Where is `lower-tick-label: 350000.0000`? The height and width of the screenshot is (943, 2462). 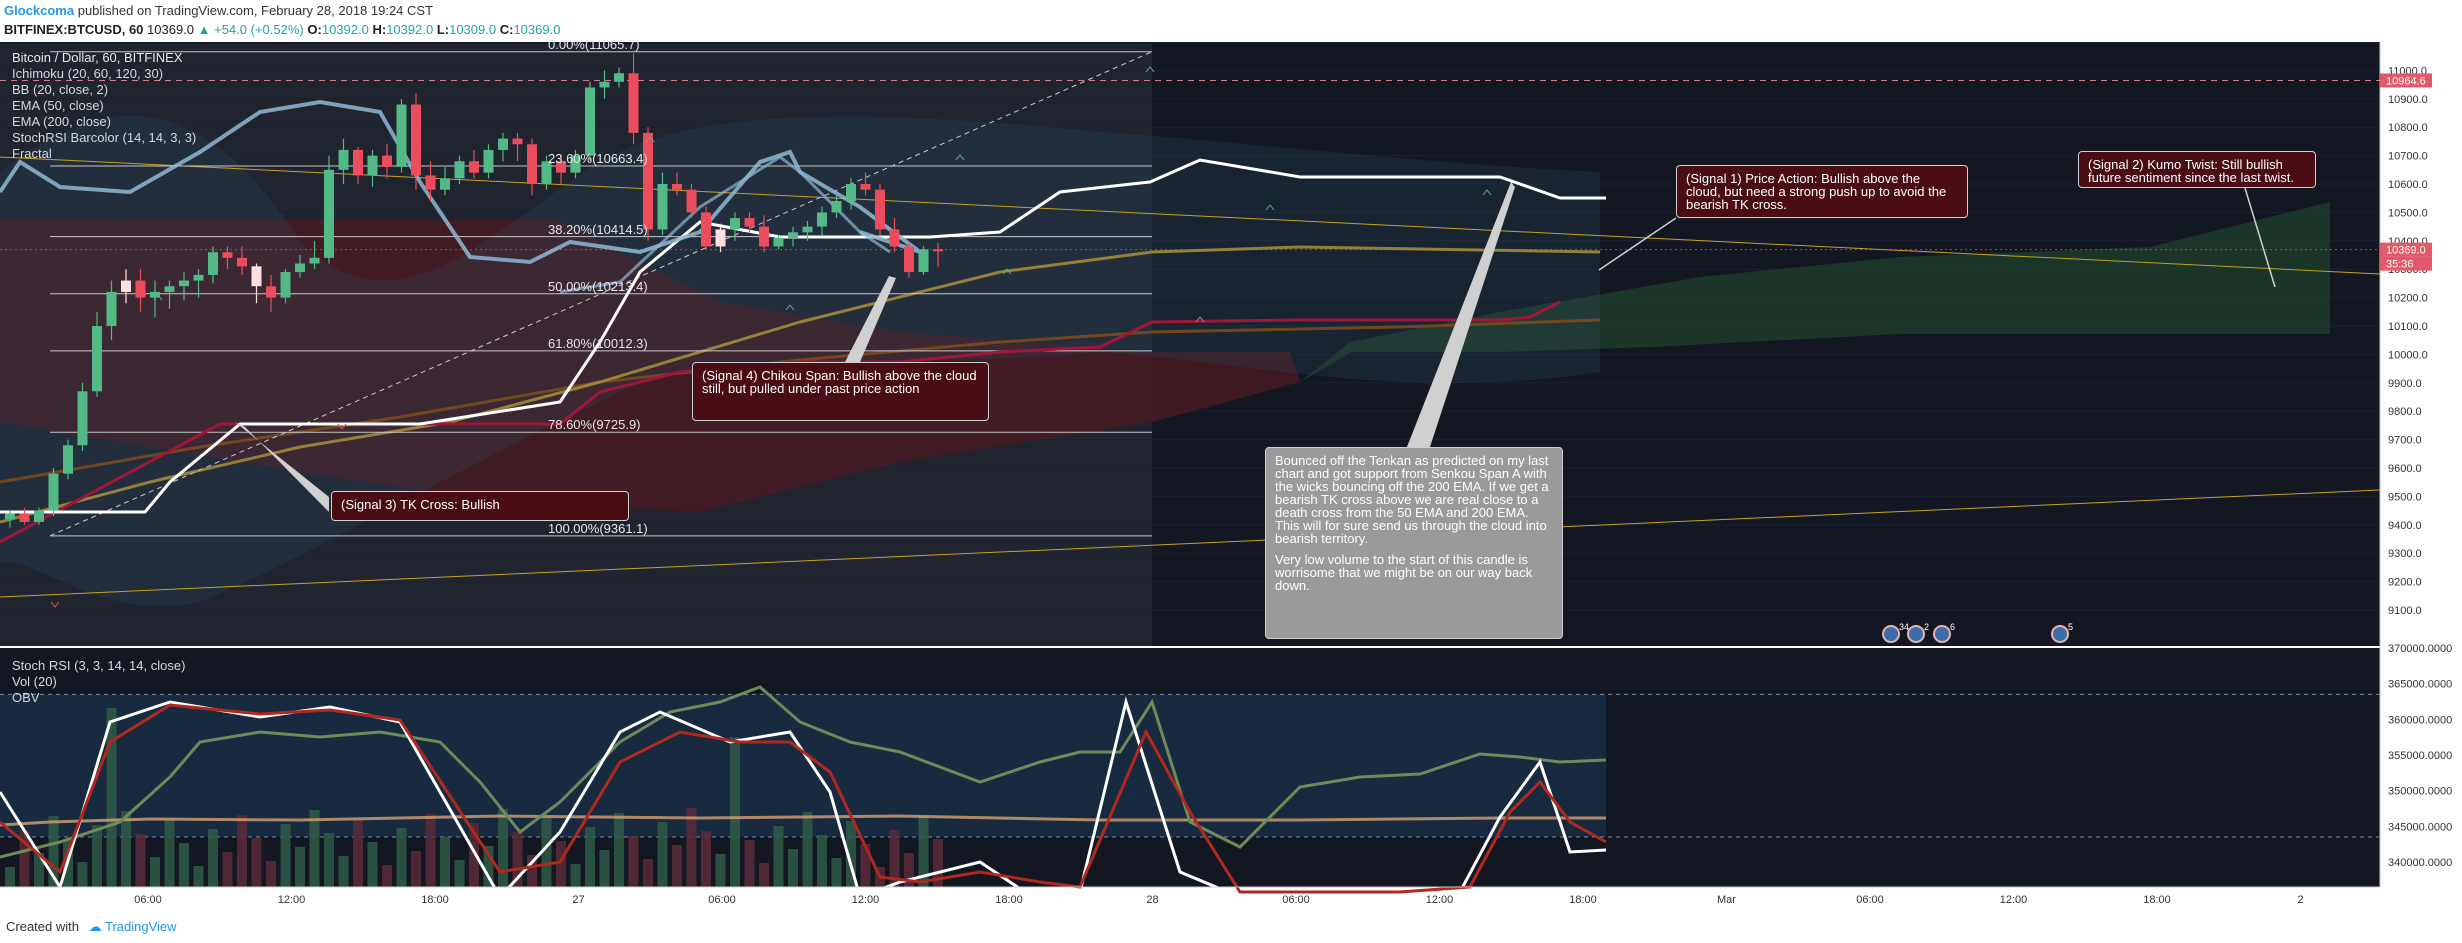 lower-tick-label: 350000.0000 is located at coordinates (2420, 792).